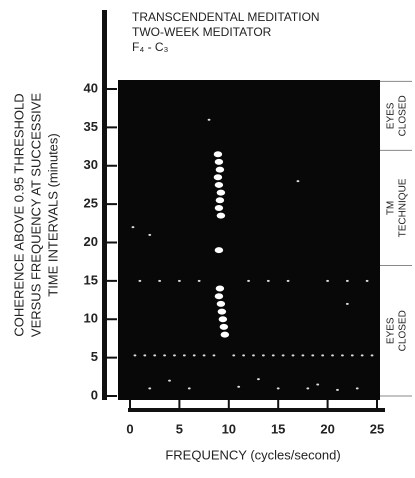 The image size is (415, 478). I want to click on x-tick-label: 25, so click(377, 428).